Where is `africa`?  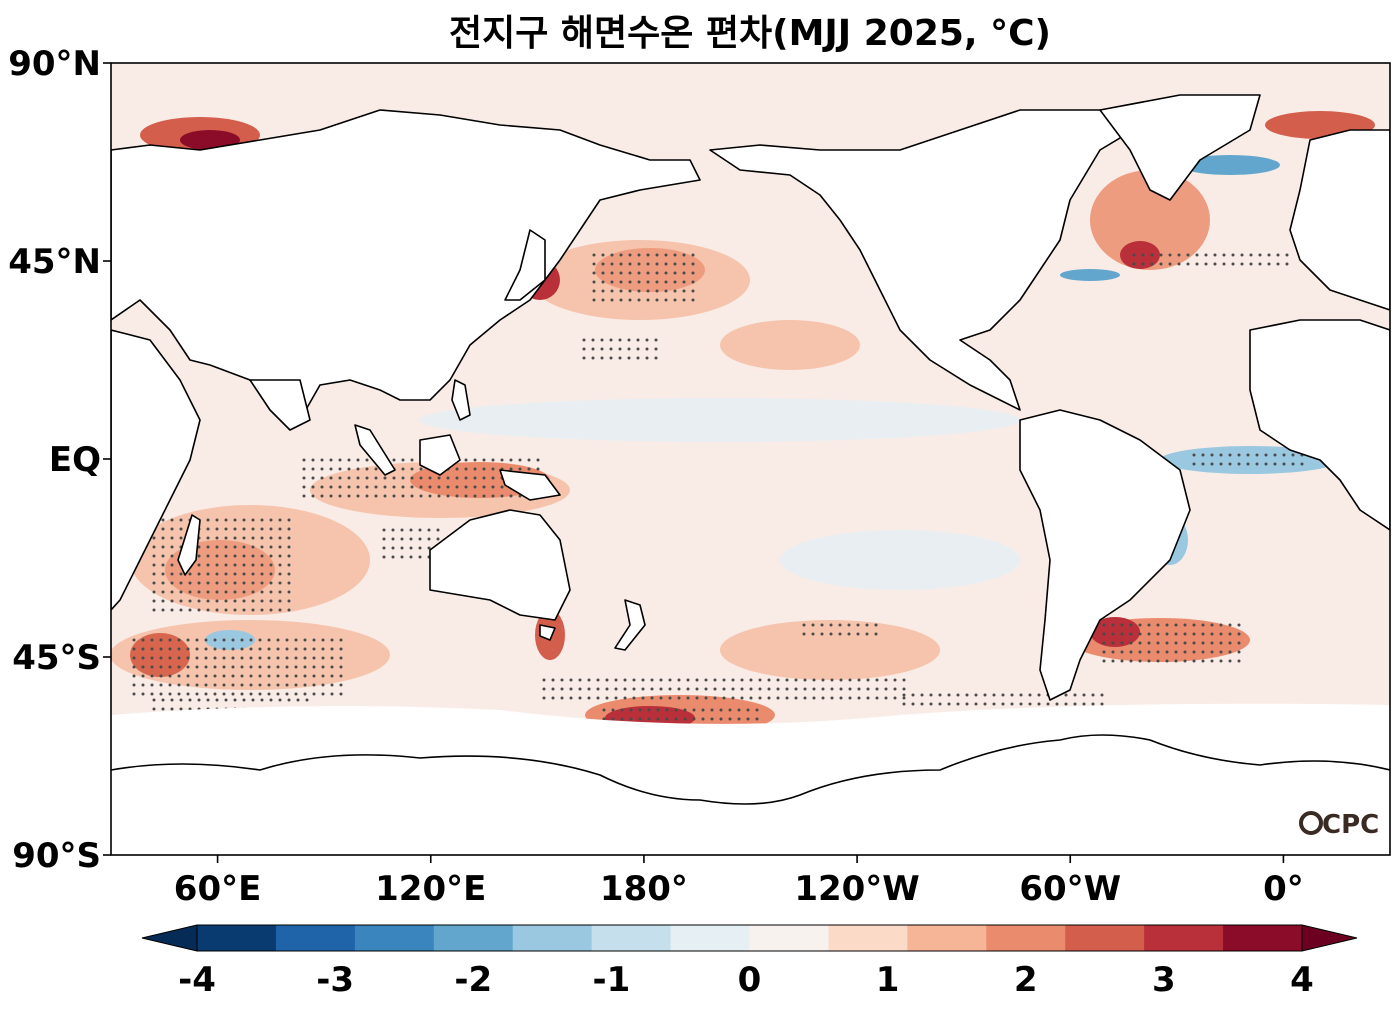 africa is located at coordinates (156, 470).